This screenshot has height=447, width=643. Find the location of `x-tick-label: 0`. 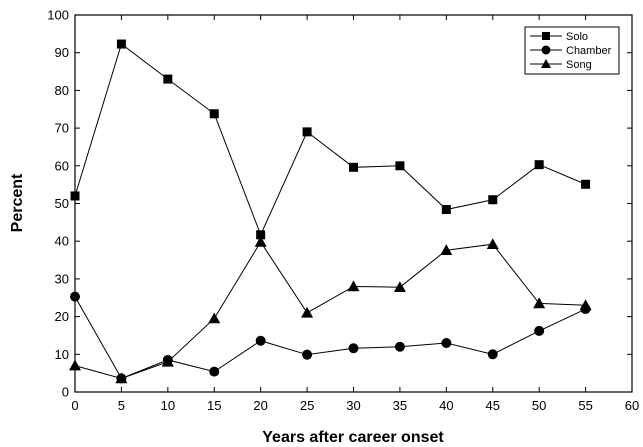

x-tick-label: 0 is located at coordinates (74, 405).